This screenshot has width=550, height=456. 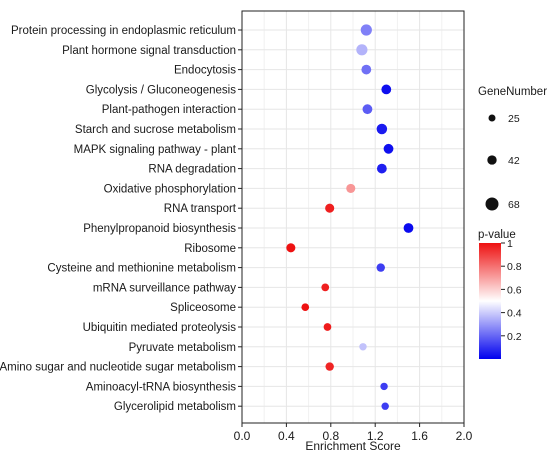 I want to click on size-legend-title: GeneNumber, so click(x=512, y=92).